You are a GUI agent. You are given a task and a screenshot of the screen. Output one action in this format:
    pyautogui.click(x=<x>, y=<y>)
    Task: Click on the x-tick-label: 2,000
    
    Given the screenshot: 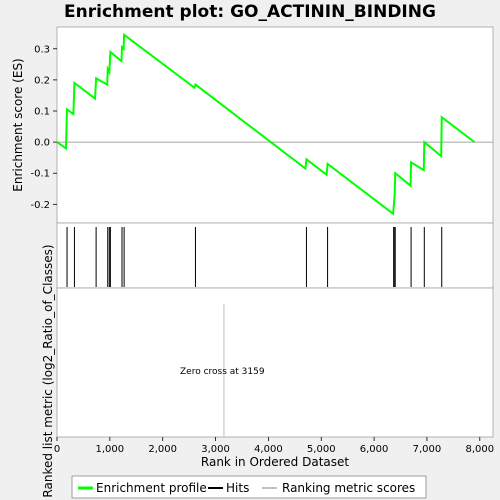 What is the action you would take?
    pyautogui.click(x=162, y=449)
    